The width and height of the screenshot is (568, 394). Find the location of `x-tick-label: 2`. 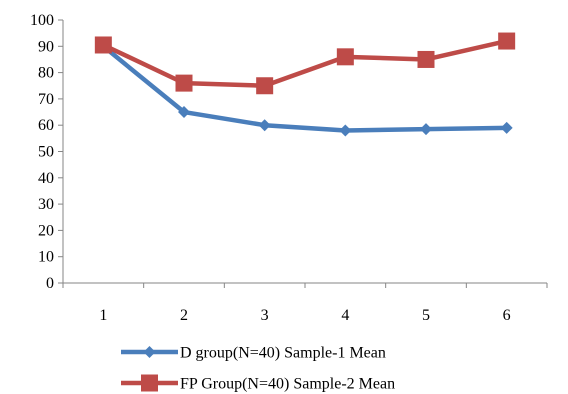

x-tick-label: 2 is located at coordinates (184, 315).